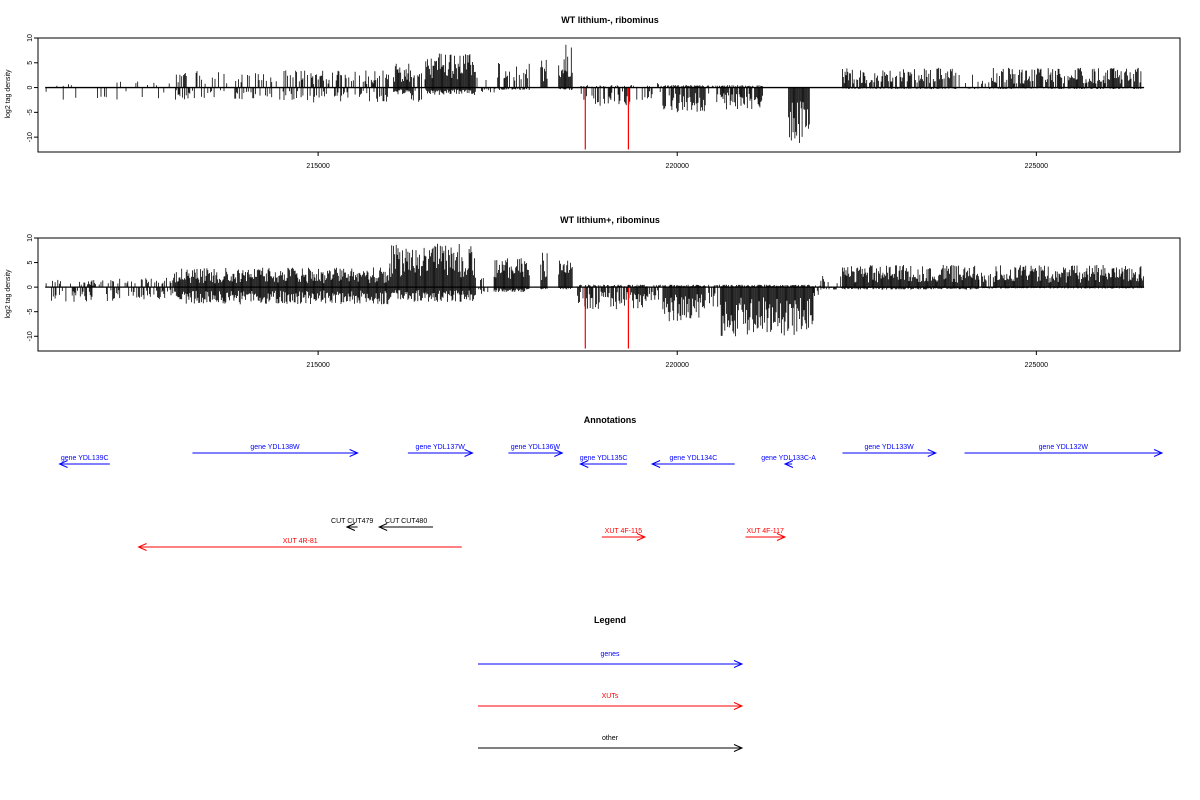 The image size is (1200, 800). I want to click on feature-label: gene YDL139C, so click(85, 458).